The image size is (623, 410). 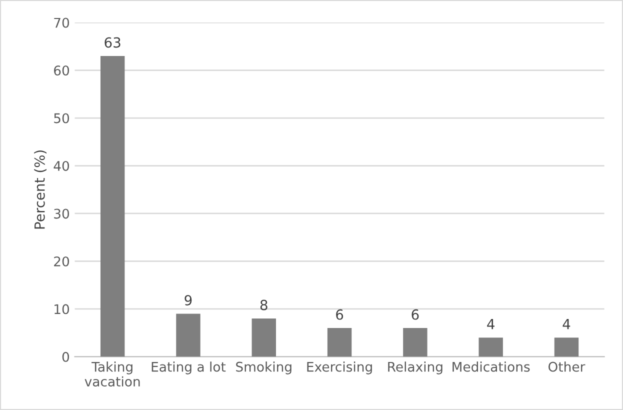 What do you see at coordinates (188, 300) in the screenshot?
I see `data-label: 9` at bounding box center [188, 300].